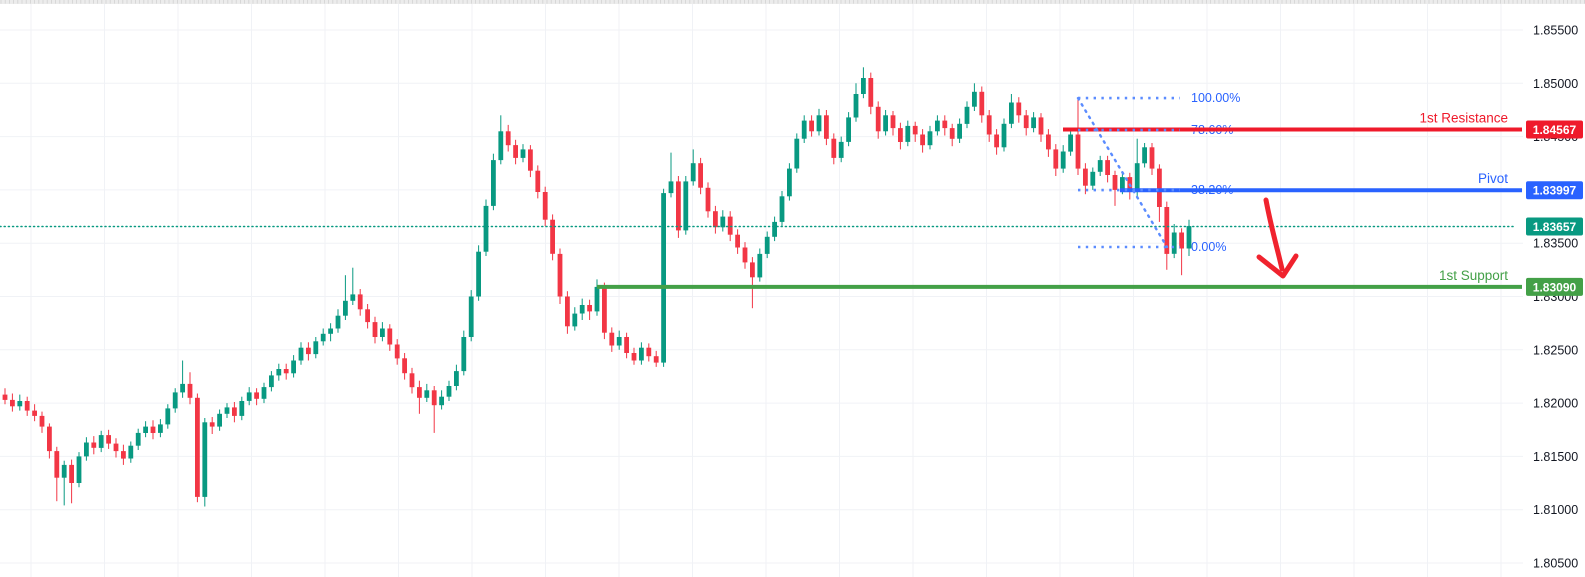 Image resolution: width=1585 pixels, height=577 pixels. I want to click on svg-text: 0.00%, so click(1208, 247).